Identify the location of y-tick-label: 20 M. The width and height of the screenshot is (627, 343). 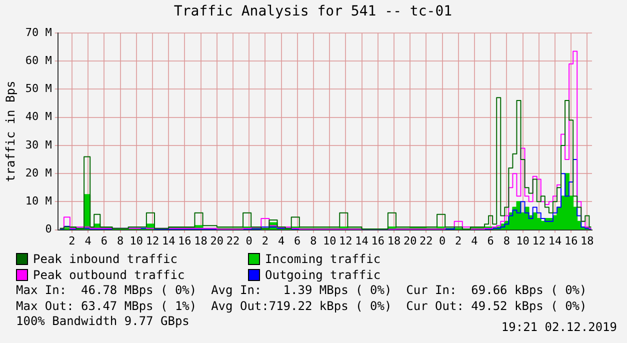
(38, 173).